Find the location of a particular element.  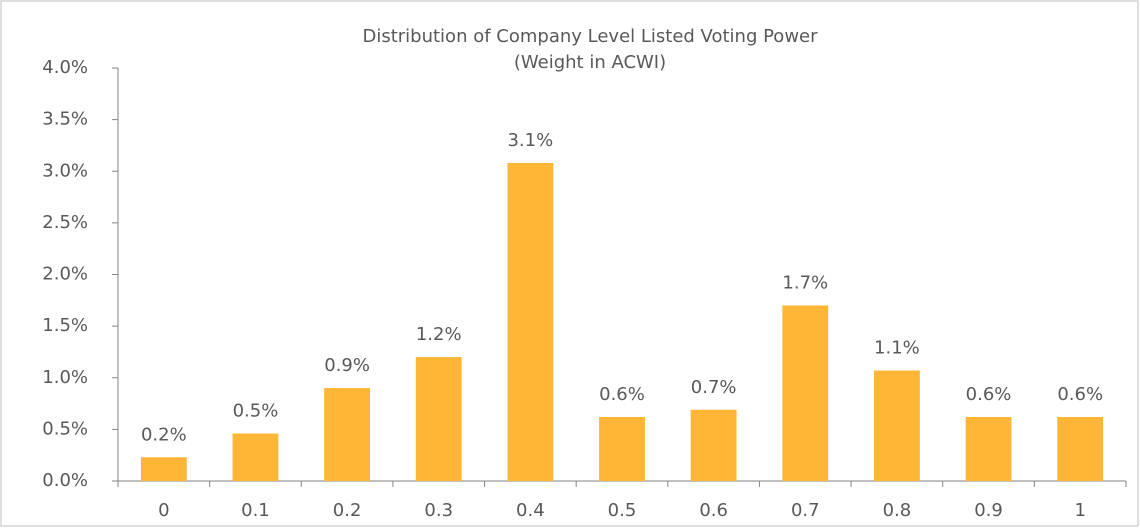

data-label: 1.1% is located at coordinates (897, 348).